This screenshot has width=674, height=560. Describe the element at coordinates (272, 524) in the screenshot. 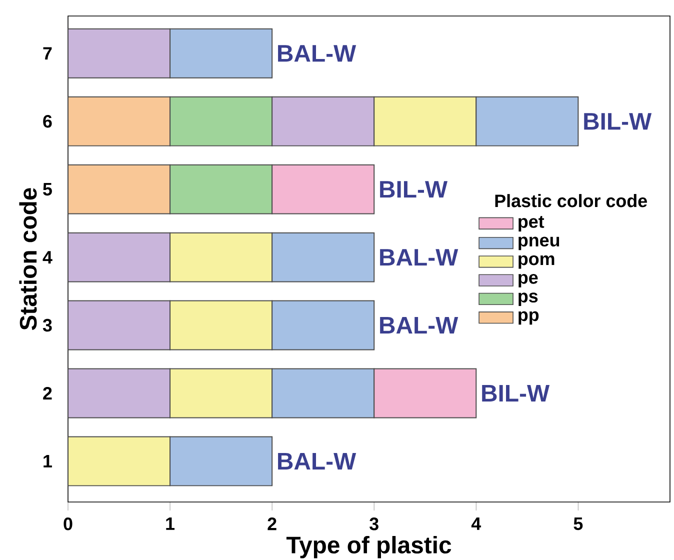

I see `x-tick-label: 2` at that location.